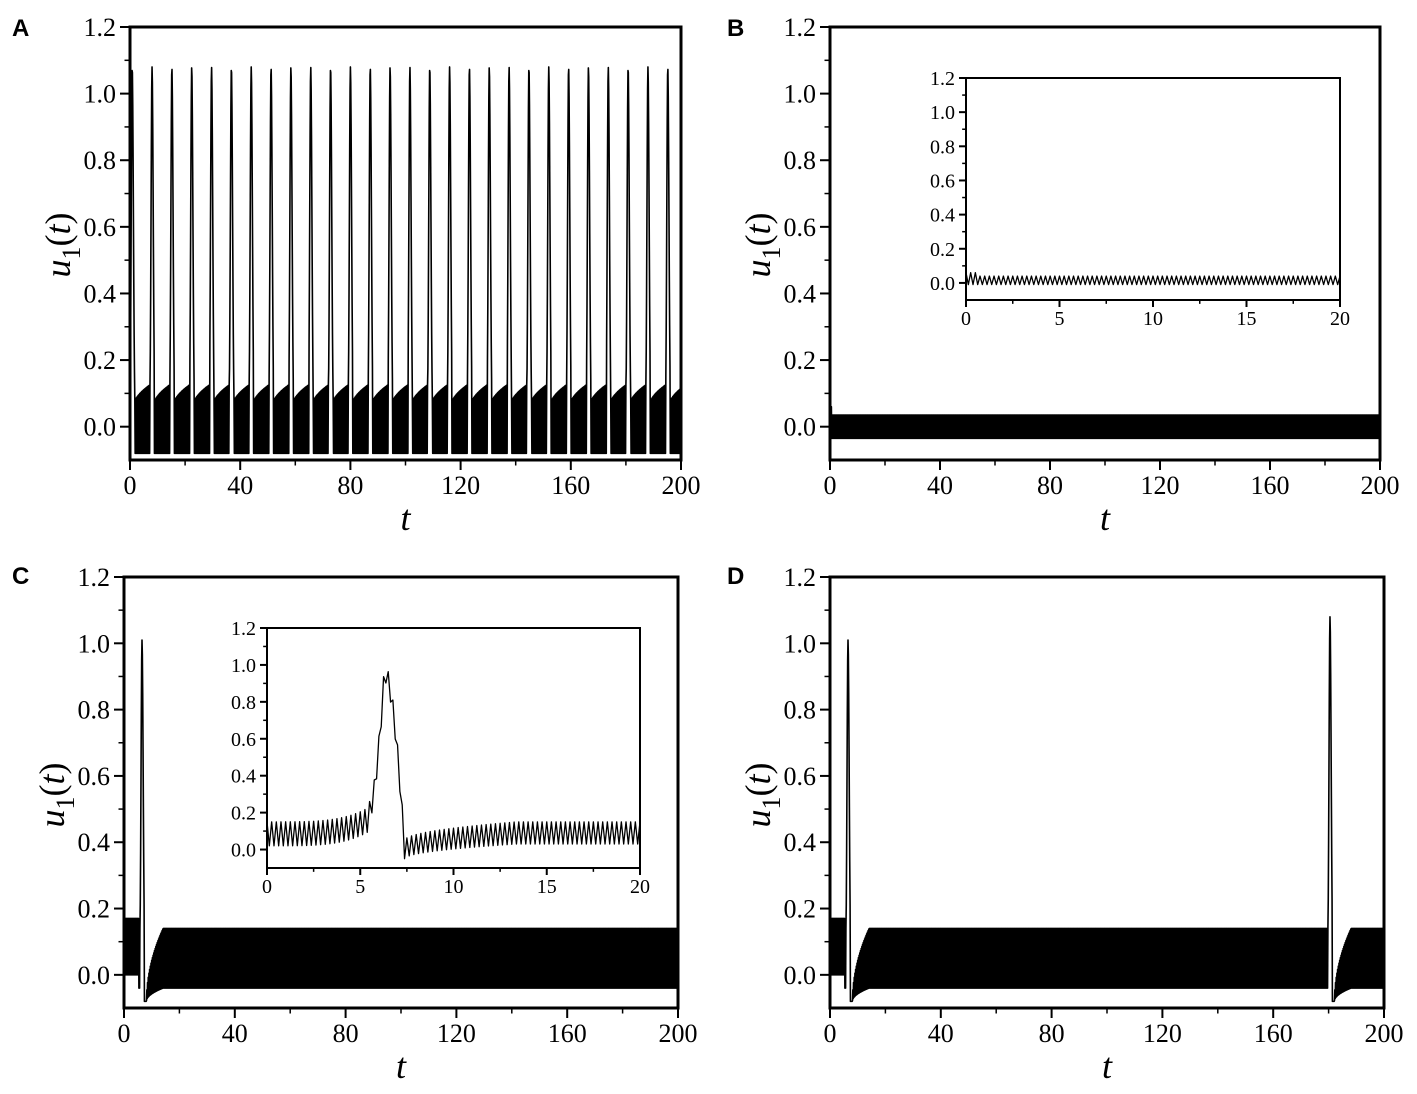 The width and height of the screenshot is (1417, 1094). Describe the element at coordinates (735, 576) in the screenshot. I see `panel-letter: D` at that location.